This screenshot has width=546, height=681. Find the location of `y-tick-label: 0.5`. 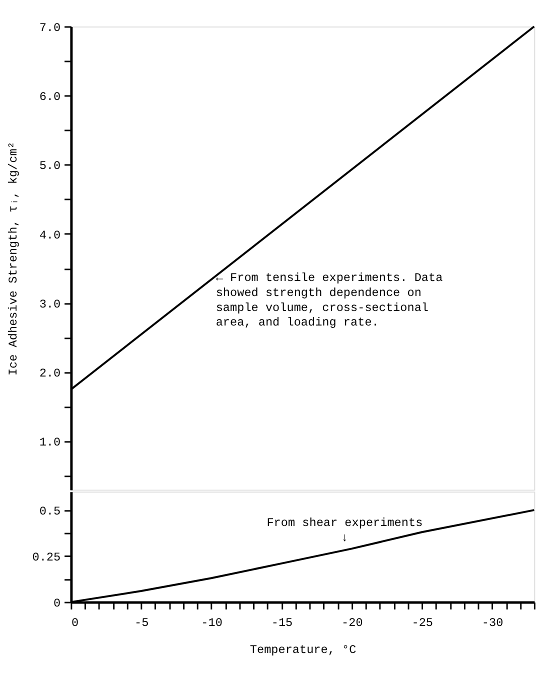

y-tick-label: 0.5 is located at coordinates (50, 511).